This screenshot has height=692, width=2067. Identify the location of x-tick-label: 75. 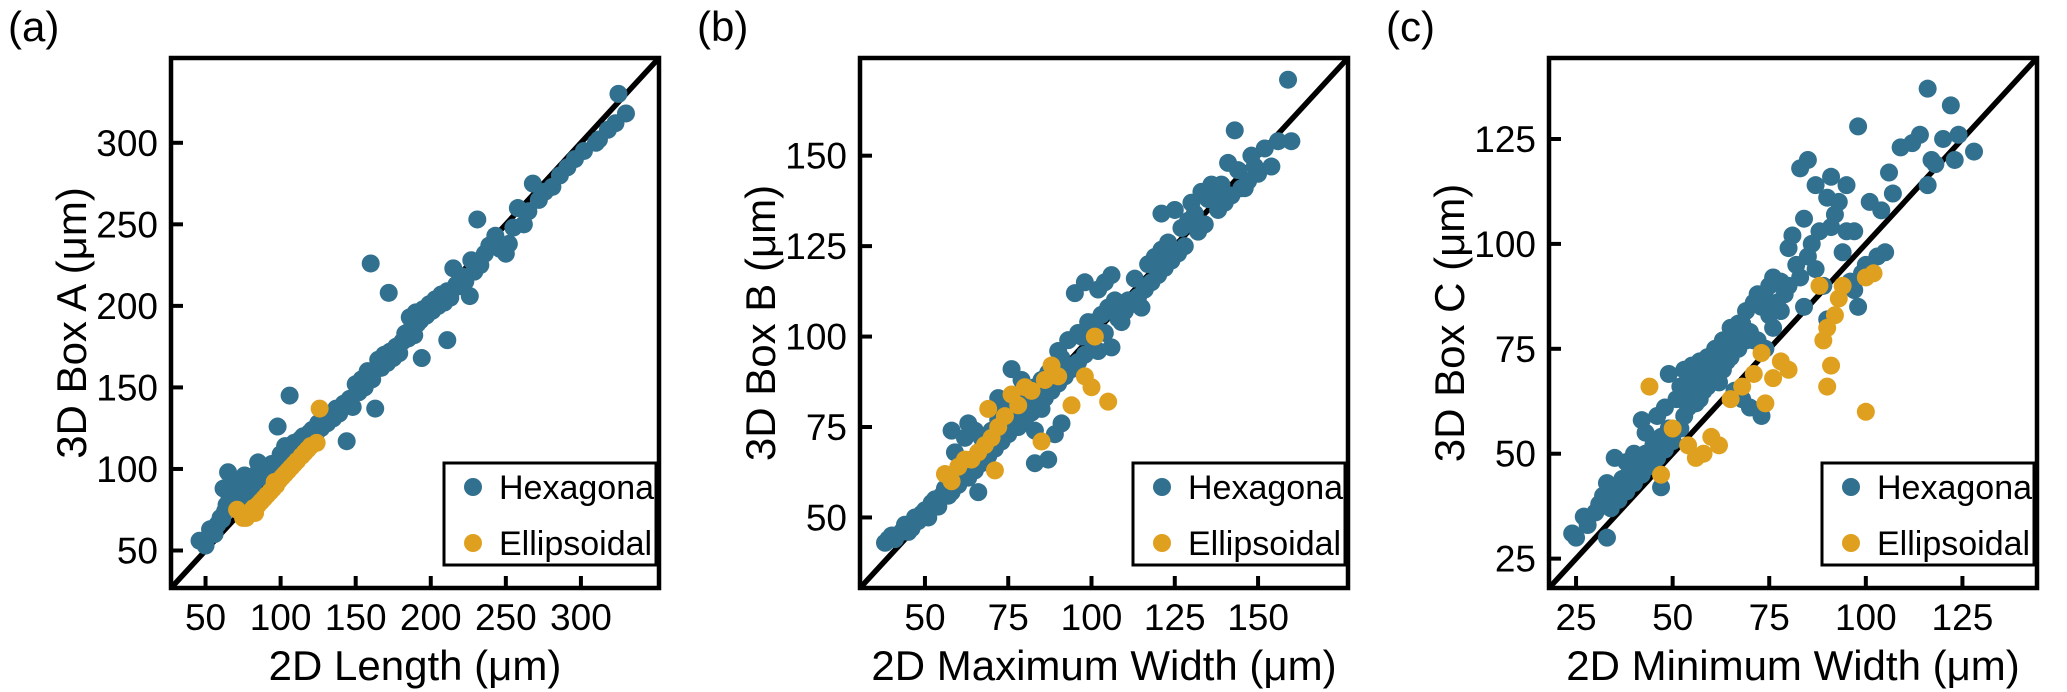
(1769, 617).